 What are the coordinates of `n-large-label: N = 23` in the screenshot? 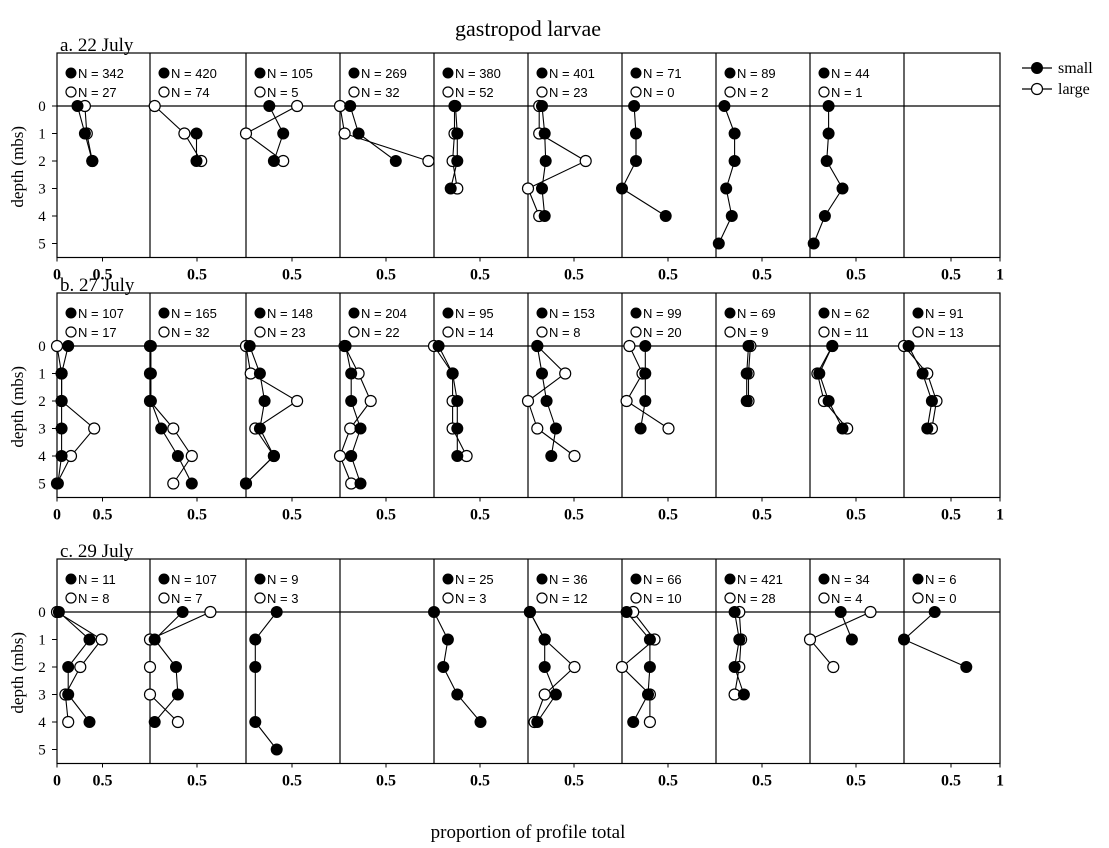 It's located at (286, 332).